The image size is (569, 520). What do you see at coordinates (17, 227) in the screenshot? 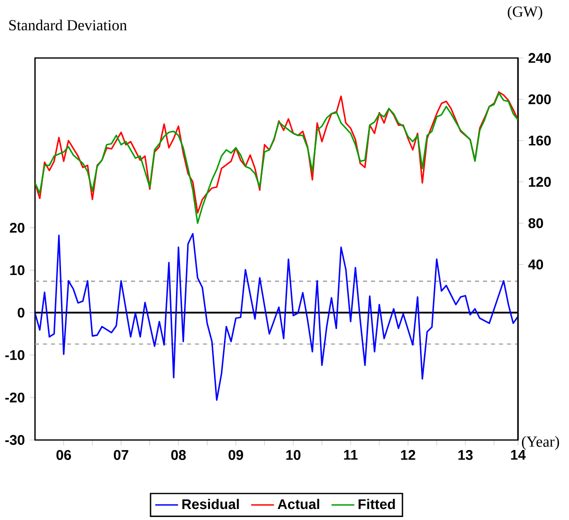
I see `y-tick-label: 20` at bounding box center [17, 227].